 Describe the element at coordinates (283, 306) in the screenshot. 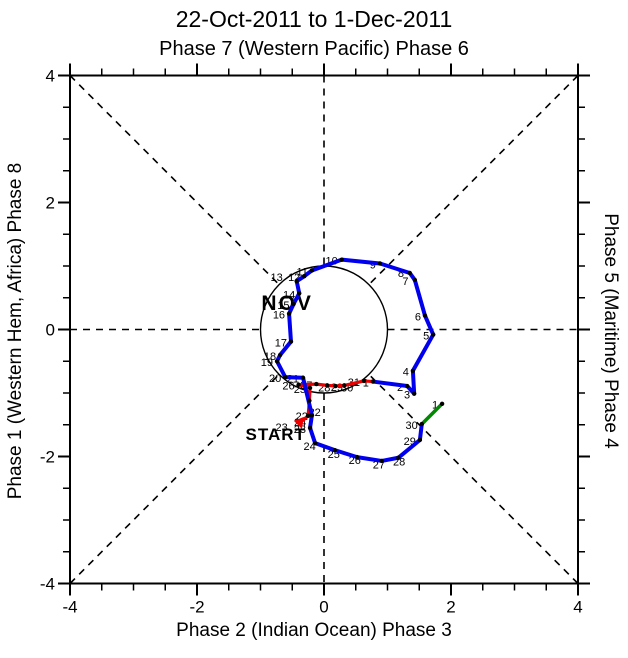

I see `day-label: 15` at that location.